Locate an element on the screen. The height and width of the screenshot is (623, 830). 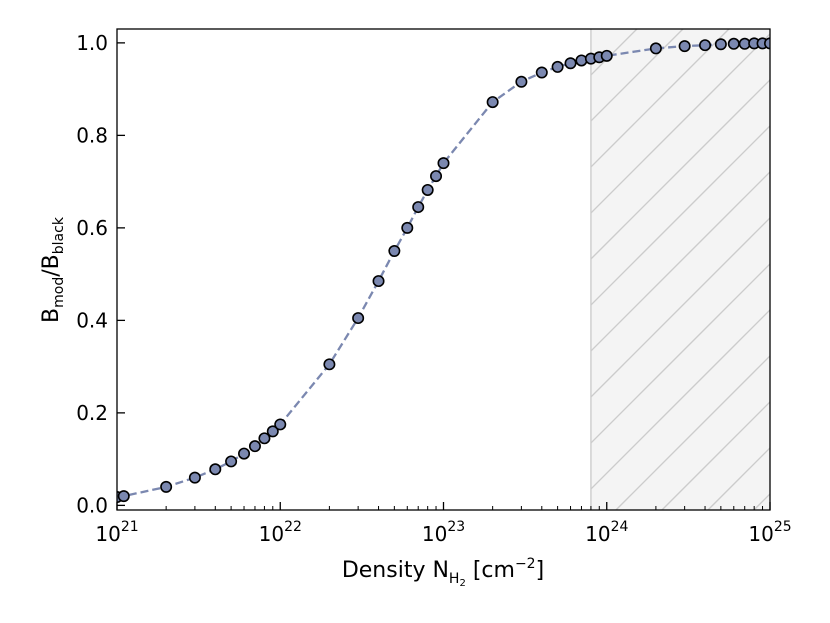
y-axis-title: Bmod/Bblack is located at coordinates (53, 269).